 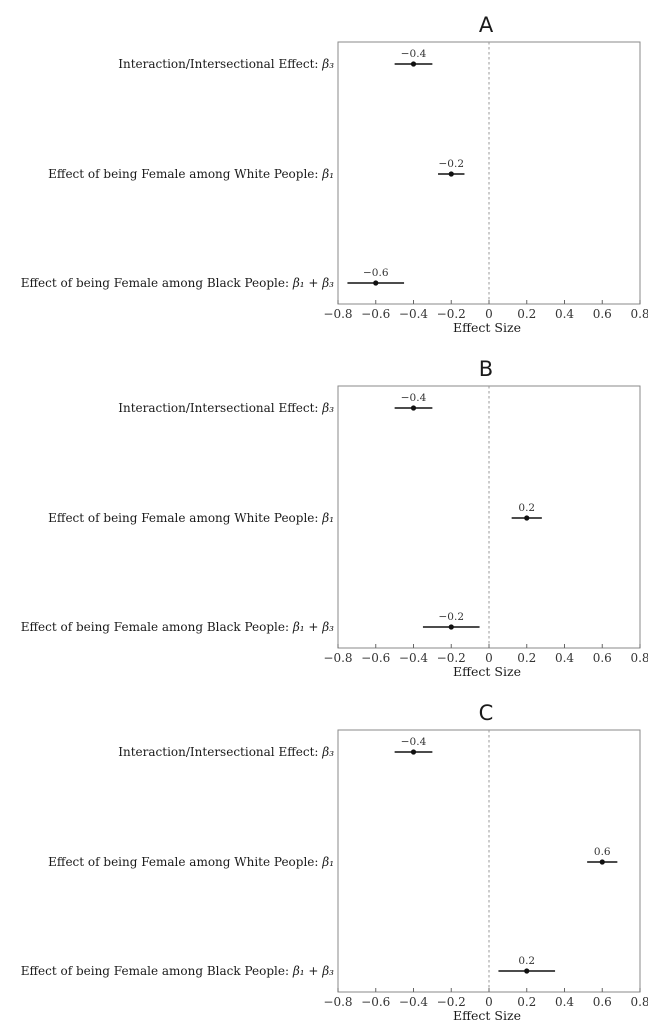 I want to click on panel-letter: A, so click(x=486, y=25).